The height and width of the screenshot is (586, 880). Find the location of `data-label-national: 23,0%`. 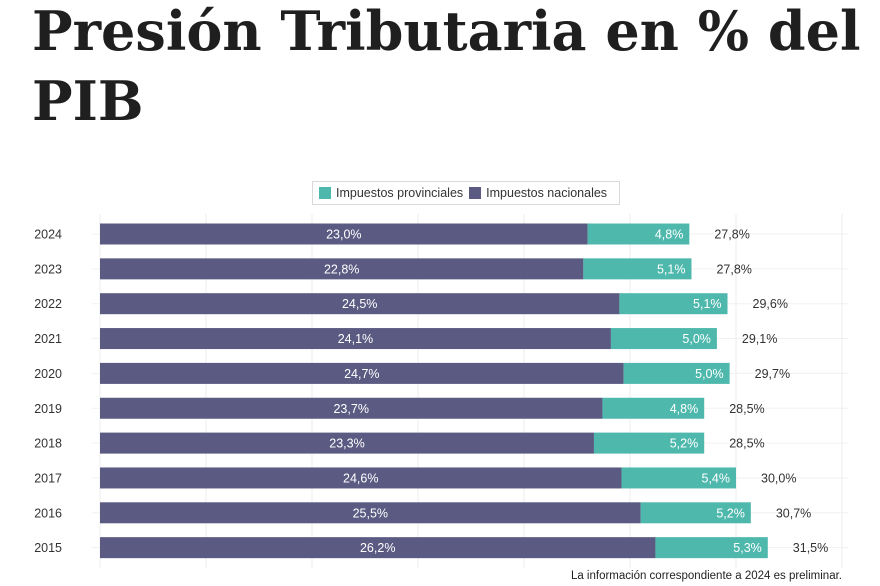

data-label-national: 23,0% is located at coordinates (343, 235).